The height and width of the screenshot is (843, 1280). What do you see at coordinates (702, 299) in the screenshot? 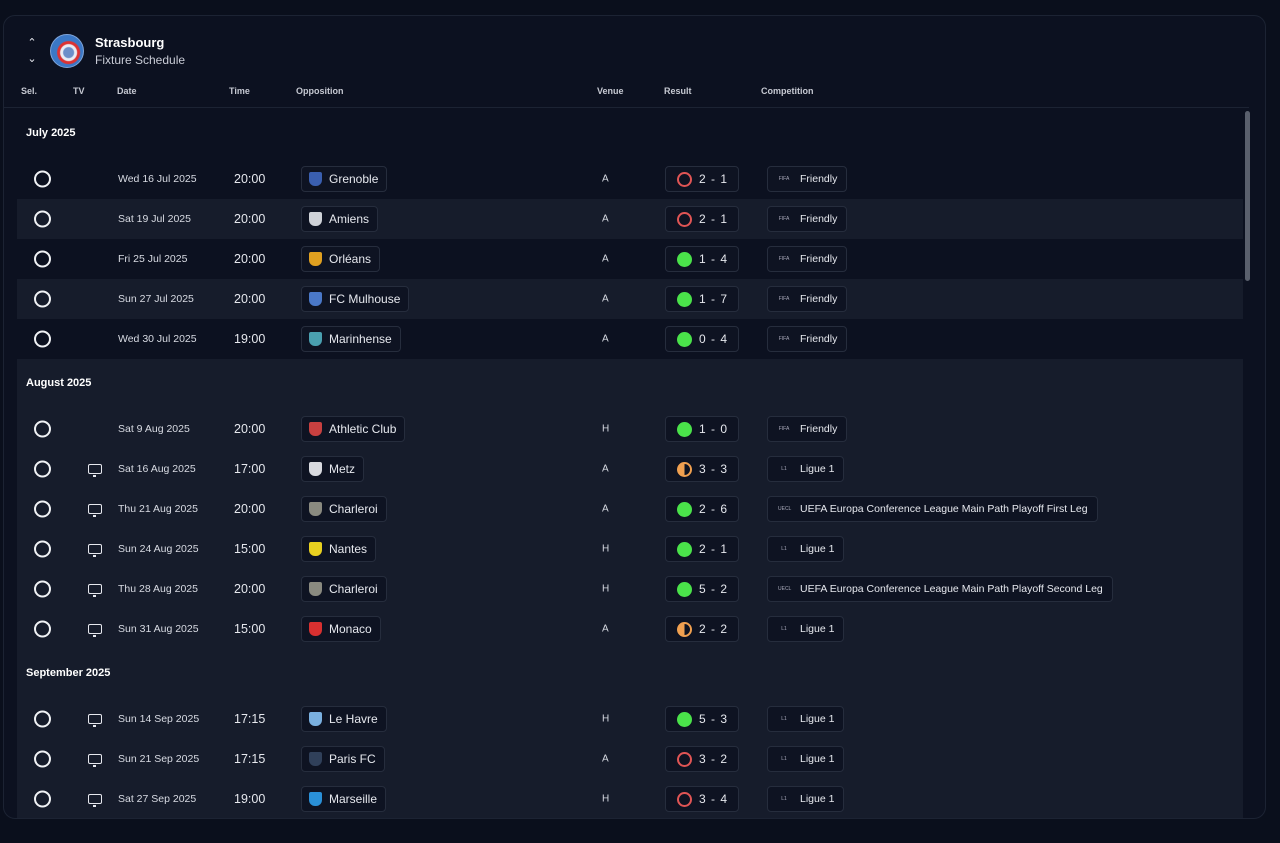
I see `result-chip: 1 - 7` at bounding box center [702, 299].